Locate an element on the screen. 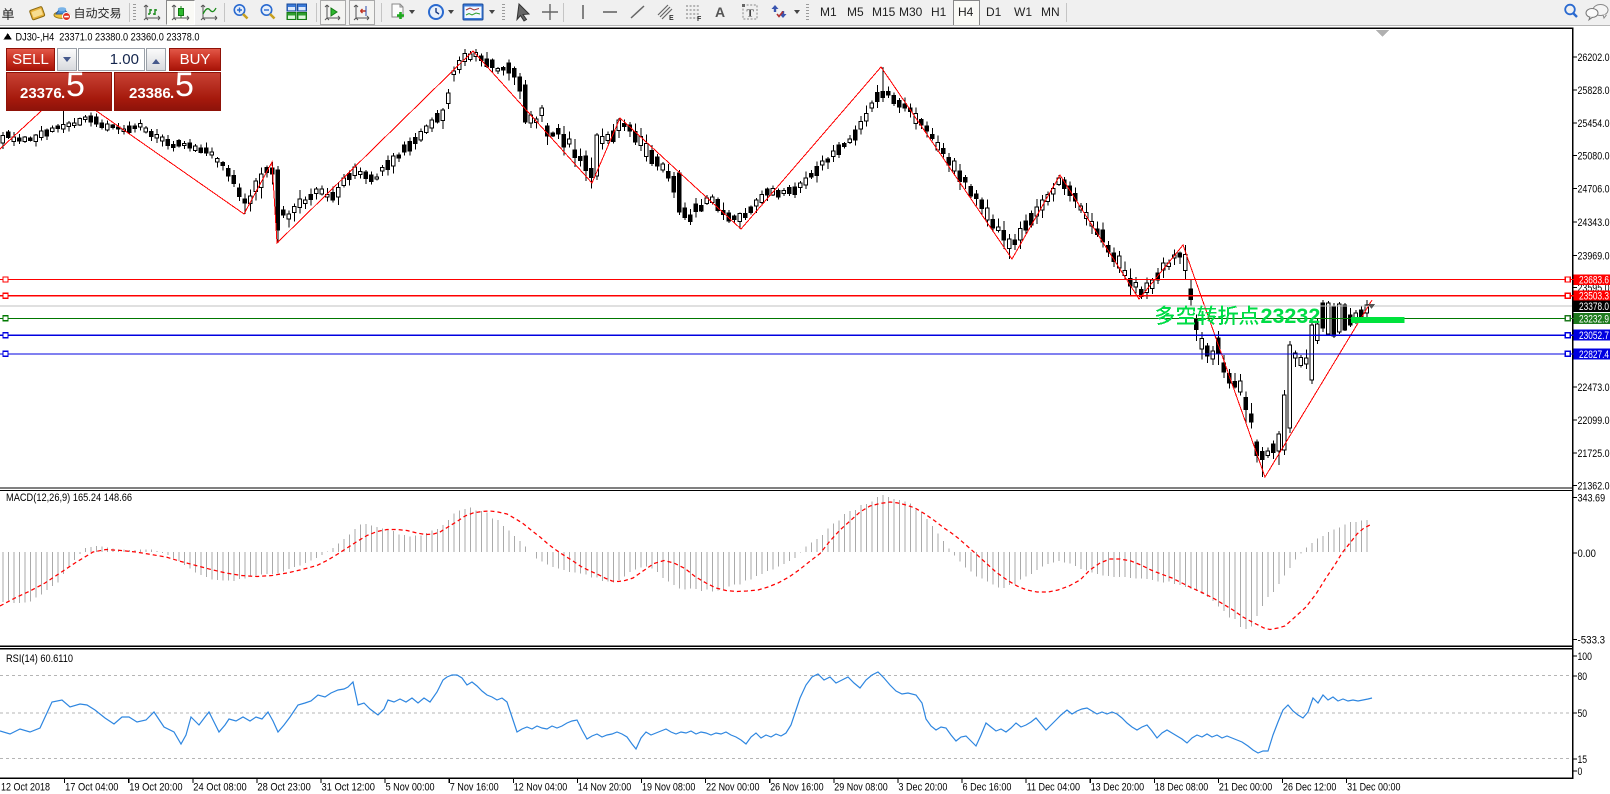  svg-text: 6 Dec 16:00 is located at coordinates (987, 788).